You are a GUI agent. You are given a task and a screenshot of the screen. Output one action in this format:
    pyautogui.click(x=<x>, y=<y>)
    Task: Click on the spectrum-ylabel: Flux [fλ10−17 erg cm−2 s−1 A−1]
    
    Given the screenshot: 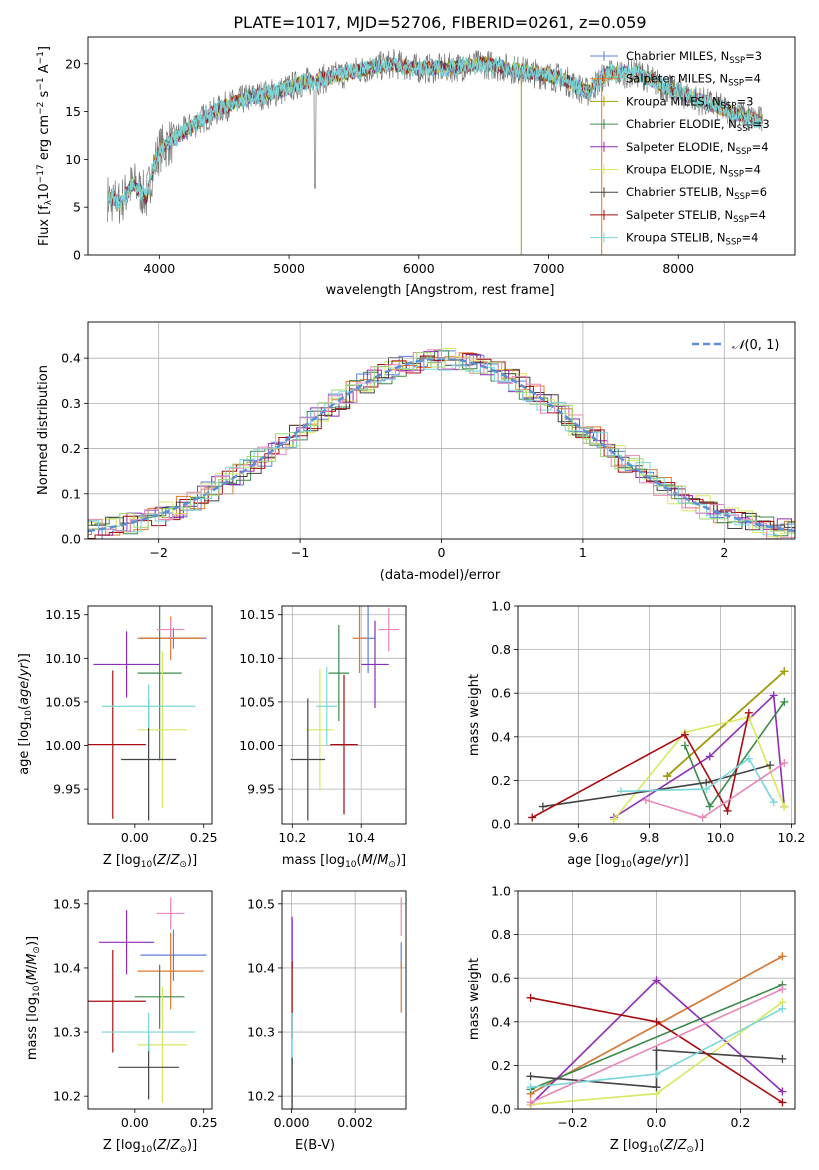 What is the action you would take?
    pyautogui.click(x=45, y=146)
    